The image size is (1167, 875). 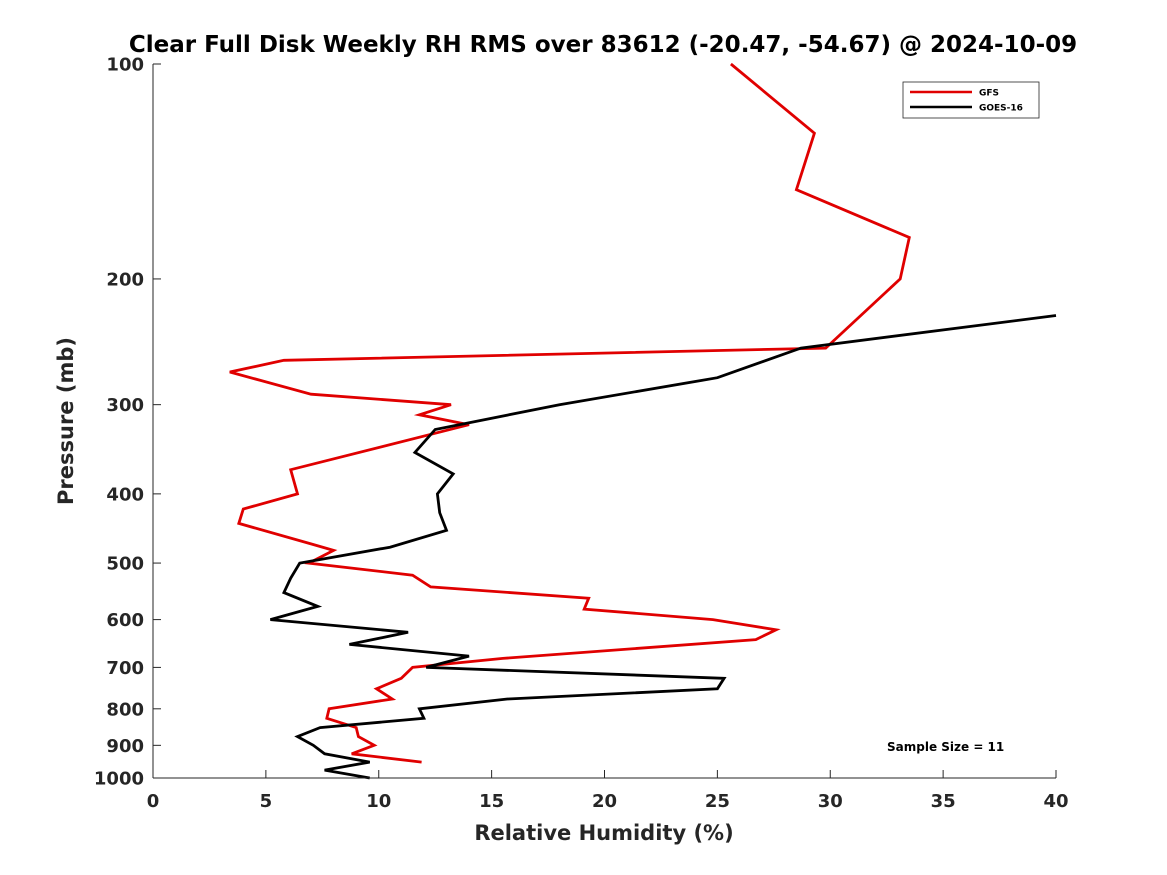 I want to click on y-tick-label: 700, so click(x=125, y=668).